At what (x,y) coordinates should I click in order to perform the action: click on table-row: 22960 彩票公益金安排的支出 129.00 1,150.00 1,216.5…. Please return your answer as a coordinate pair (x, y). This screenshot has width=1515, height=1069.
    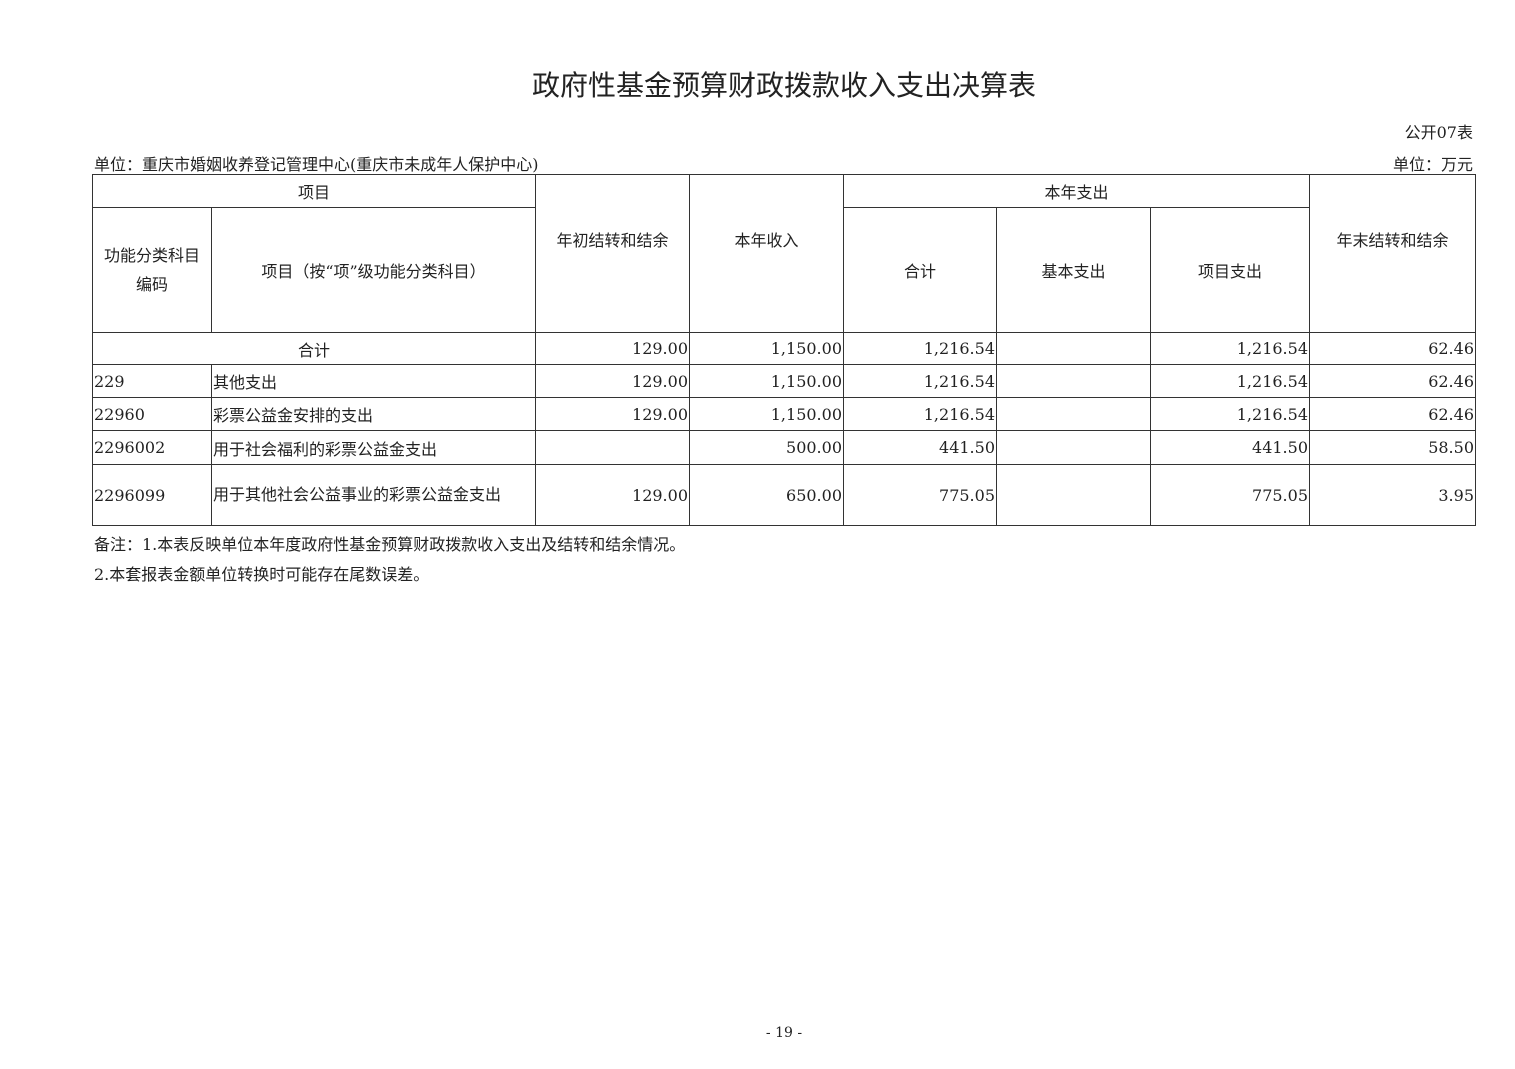
    Looking at the image, I should click on (784, 414).